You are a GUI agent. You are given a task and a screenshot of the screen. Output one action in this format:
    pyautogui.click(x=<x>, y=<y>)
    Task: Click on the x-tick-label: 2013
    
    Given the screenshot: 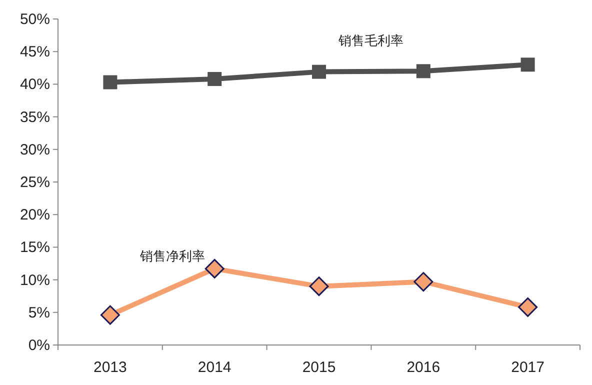 What is the action you would take?
    pyautogui.click(x=110, y=367)
    